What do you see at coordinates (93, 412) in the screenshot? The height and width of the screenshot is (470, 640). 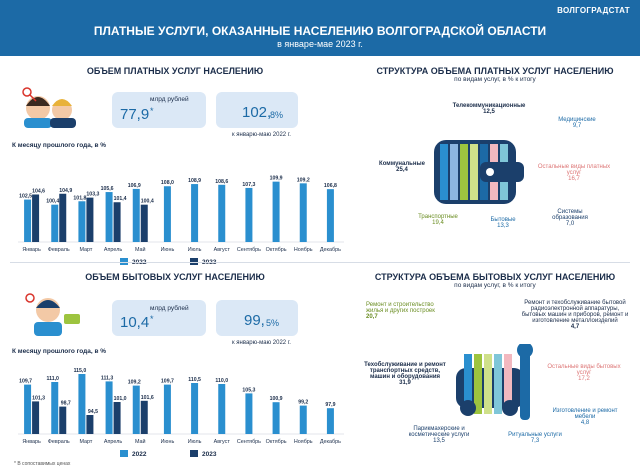 I see `bar-label-2023: 94,5` at bounding box center [93, 412].